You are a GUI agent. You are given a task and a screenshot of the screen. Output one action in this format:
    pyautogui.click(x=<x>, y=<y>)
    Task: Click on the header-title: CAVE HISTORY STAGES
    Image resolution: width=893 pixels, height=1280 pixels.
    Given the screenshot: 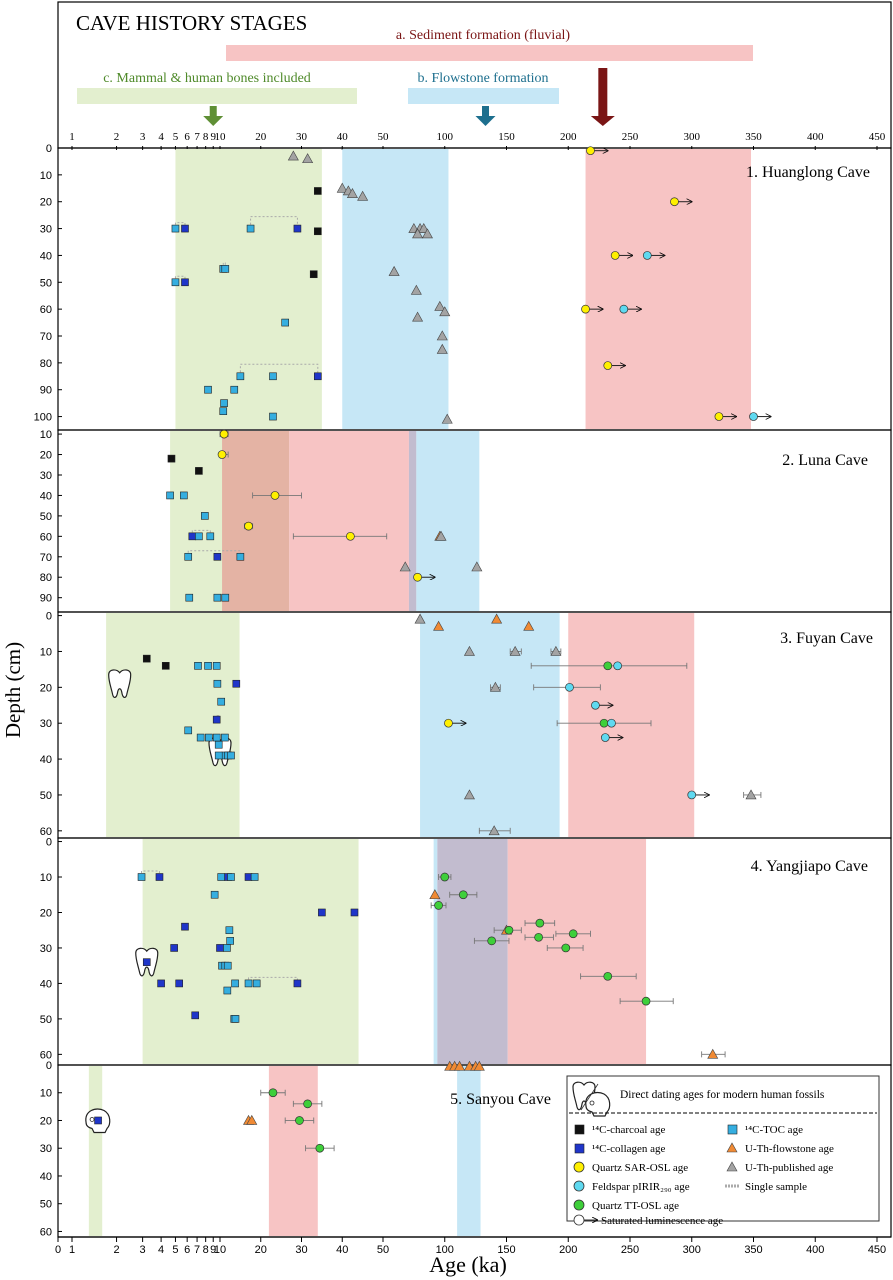 What is the action you would take?
    pyautogui.click(x=191, y=23)
    